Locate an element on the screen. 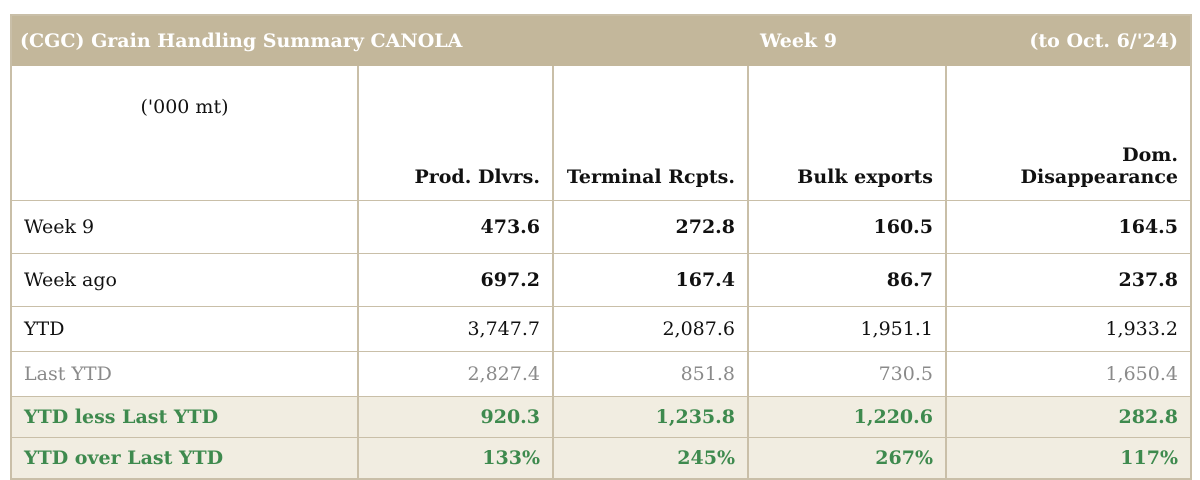  cell-value: 697.2 is located at coordinates (456, 280).